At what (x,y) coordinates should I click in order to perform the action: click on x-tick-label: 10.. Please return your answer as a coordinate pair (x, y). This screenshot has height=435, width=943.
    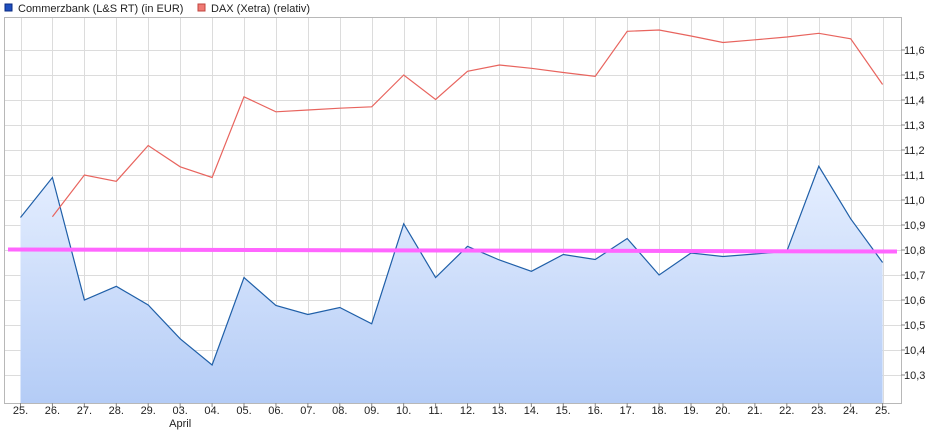
    Looking at the image, I should click on (403, 411).